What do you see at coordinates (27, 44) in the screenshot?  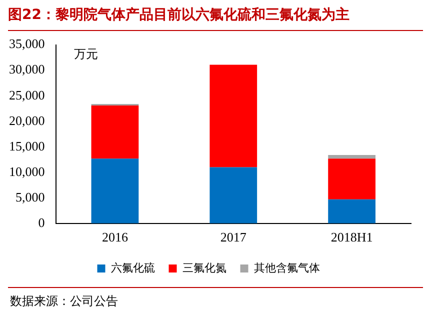 I see `y-tick-label: 35,000` at bounding box center [27, 44].